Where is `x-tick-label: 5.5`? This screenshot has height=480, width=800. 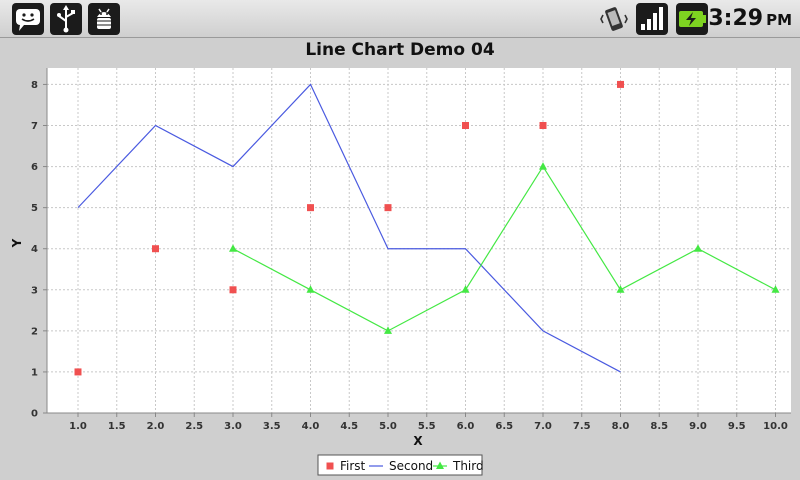 x-tick-label: 5.5 is located at coordinates (427, 426).